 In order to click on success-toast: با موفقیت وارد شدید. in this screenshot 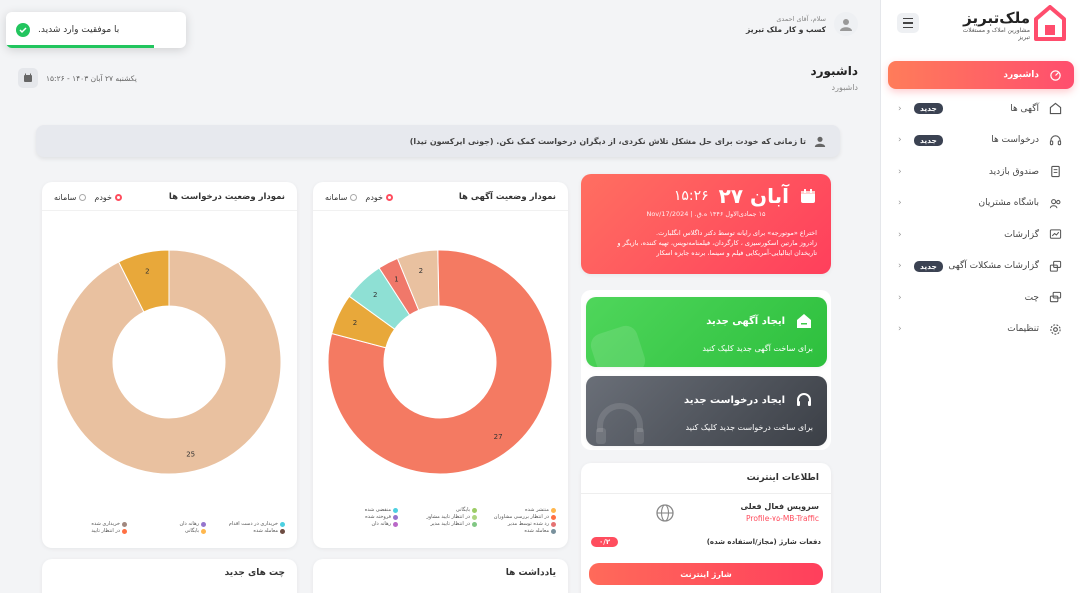, I will do `click(96, 30)`.